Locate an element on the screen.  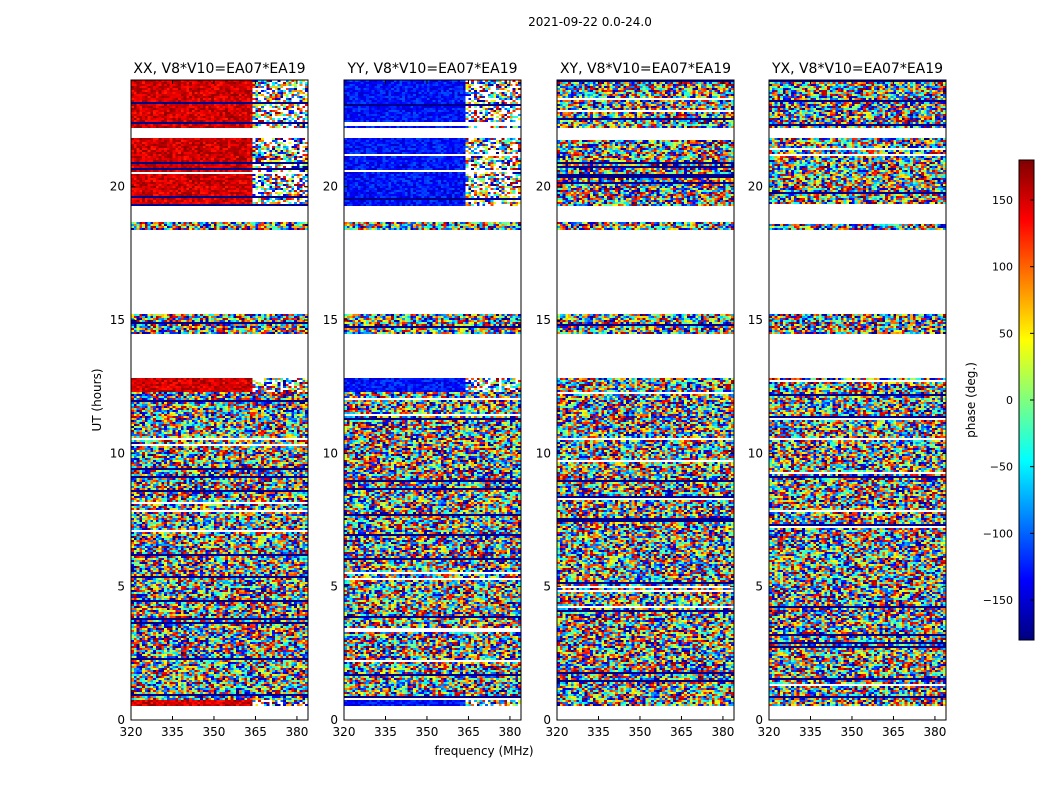
colorbar-tick-label: 150 is located at coordinates (1002, 200).